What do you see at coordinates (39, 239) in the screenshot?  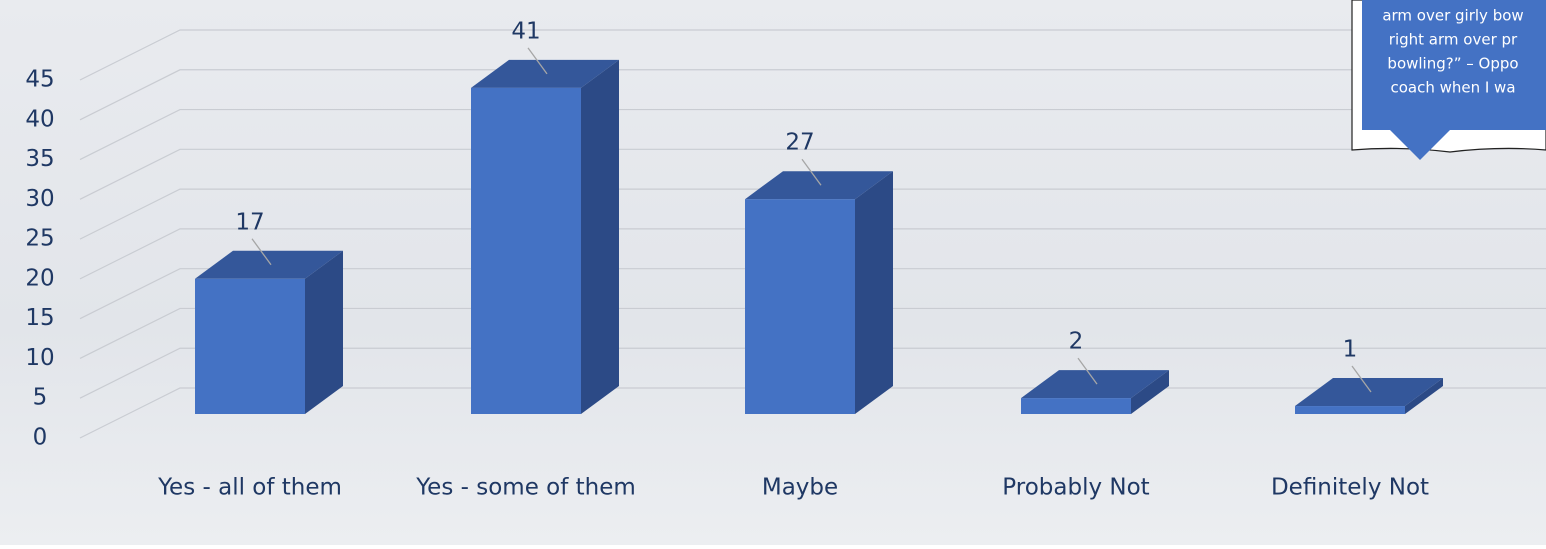 I see `y-tick-label: 25` at bounding box center [39, 239].